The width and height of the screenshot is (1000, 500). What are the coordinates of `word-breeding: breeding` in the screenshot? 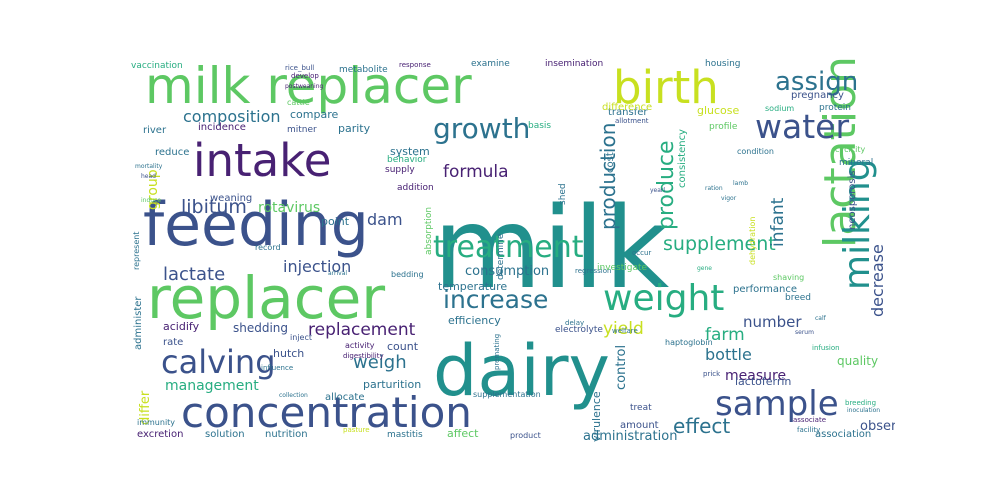 It's located at (860, 403).